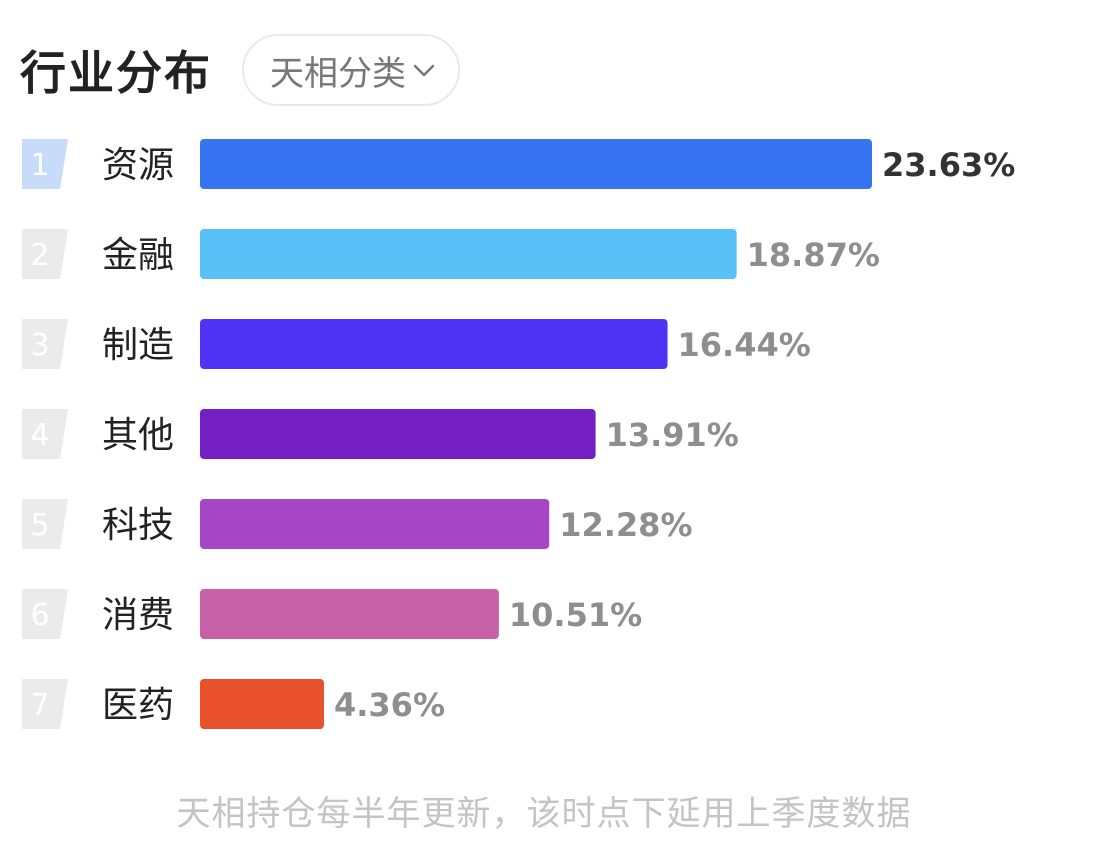 The width and height of the screenshot is (1105, 859). Describe the element at coordinates (138, 615) in the screenshot. I see `category-label: 消费` at that location.